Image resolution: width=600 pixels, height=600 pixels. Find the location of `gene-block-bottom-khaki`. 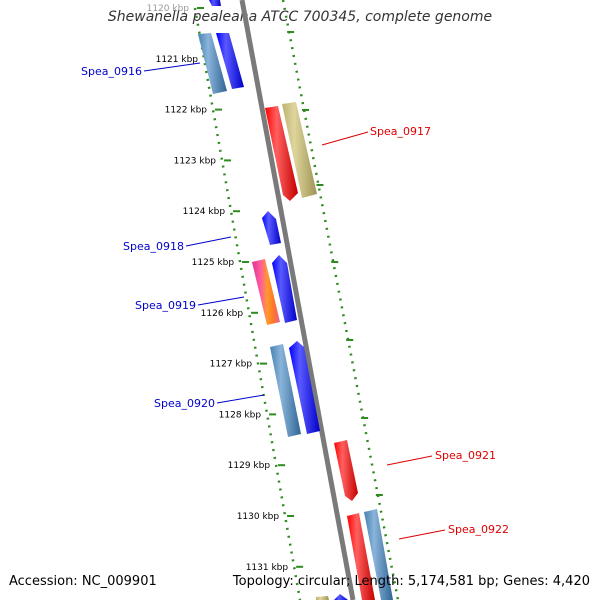

gene-block-bottom-khaki is located at coordinates (322, 598).